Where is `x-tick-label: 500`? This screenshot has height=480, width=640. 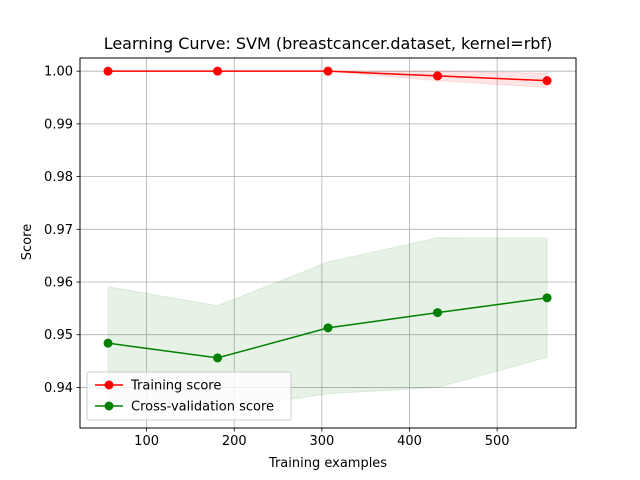
x-tick-label: 500 is located at coordinates (497, 441).